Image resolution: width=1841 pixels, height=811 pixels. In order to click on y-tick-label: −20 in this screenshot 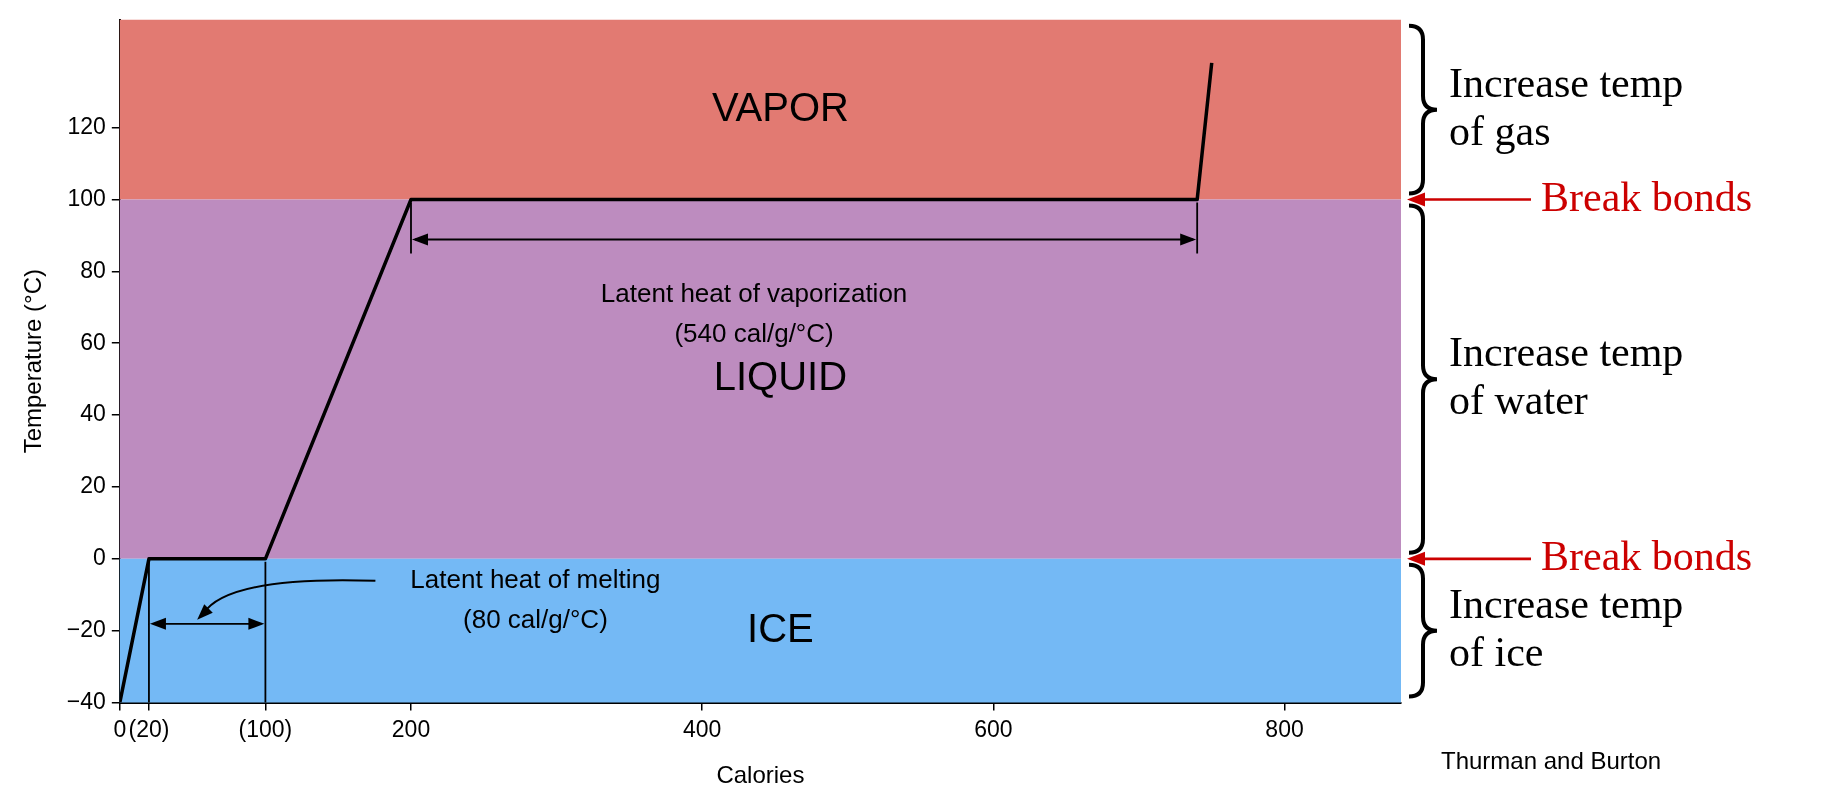, I will do `click(86, 629)`.